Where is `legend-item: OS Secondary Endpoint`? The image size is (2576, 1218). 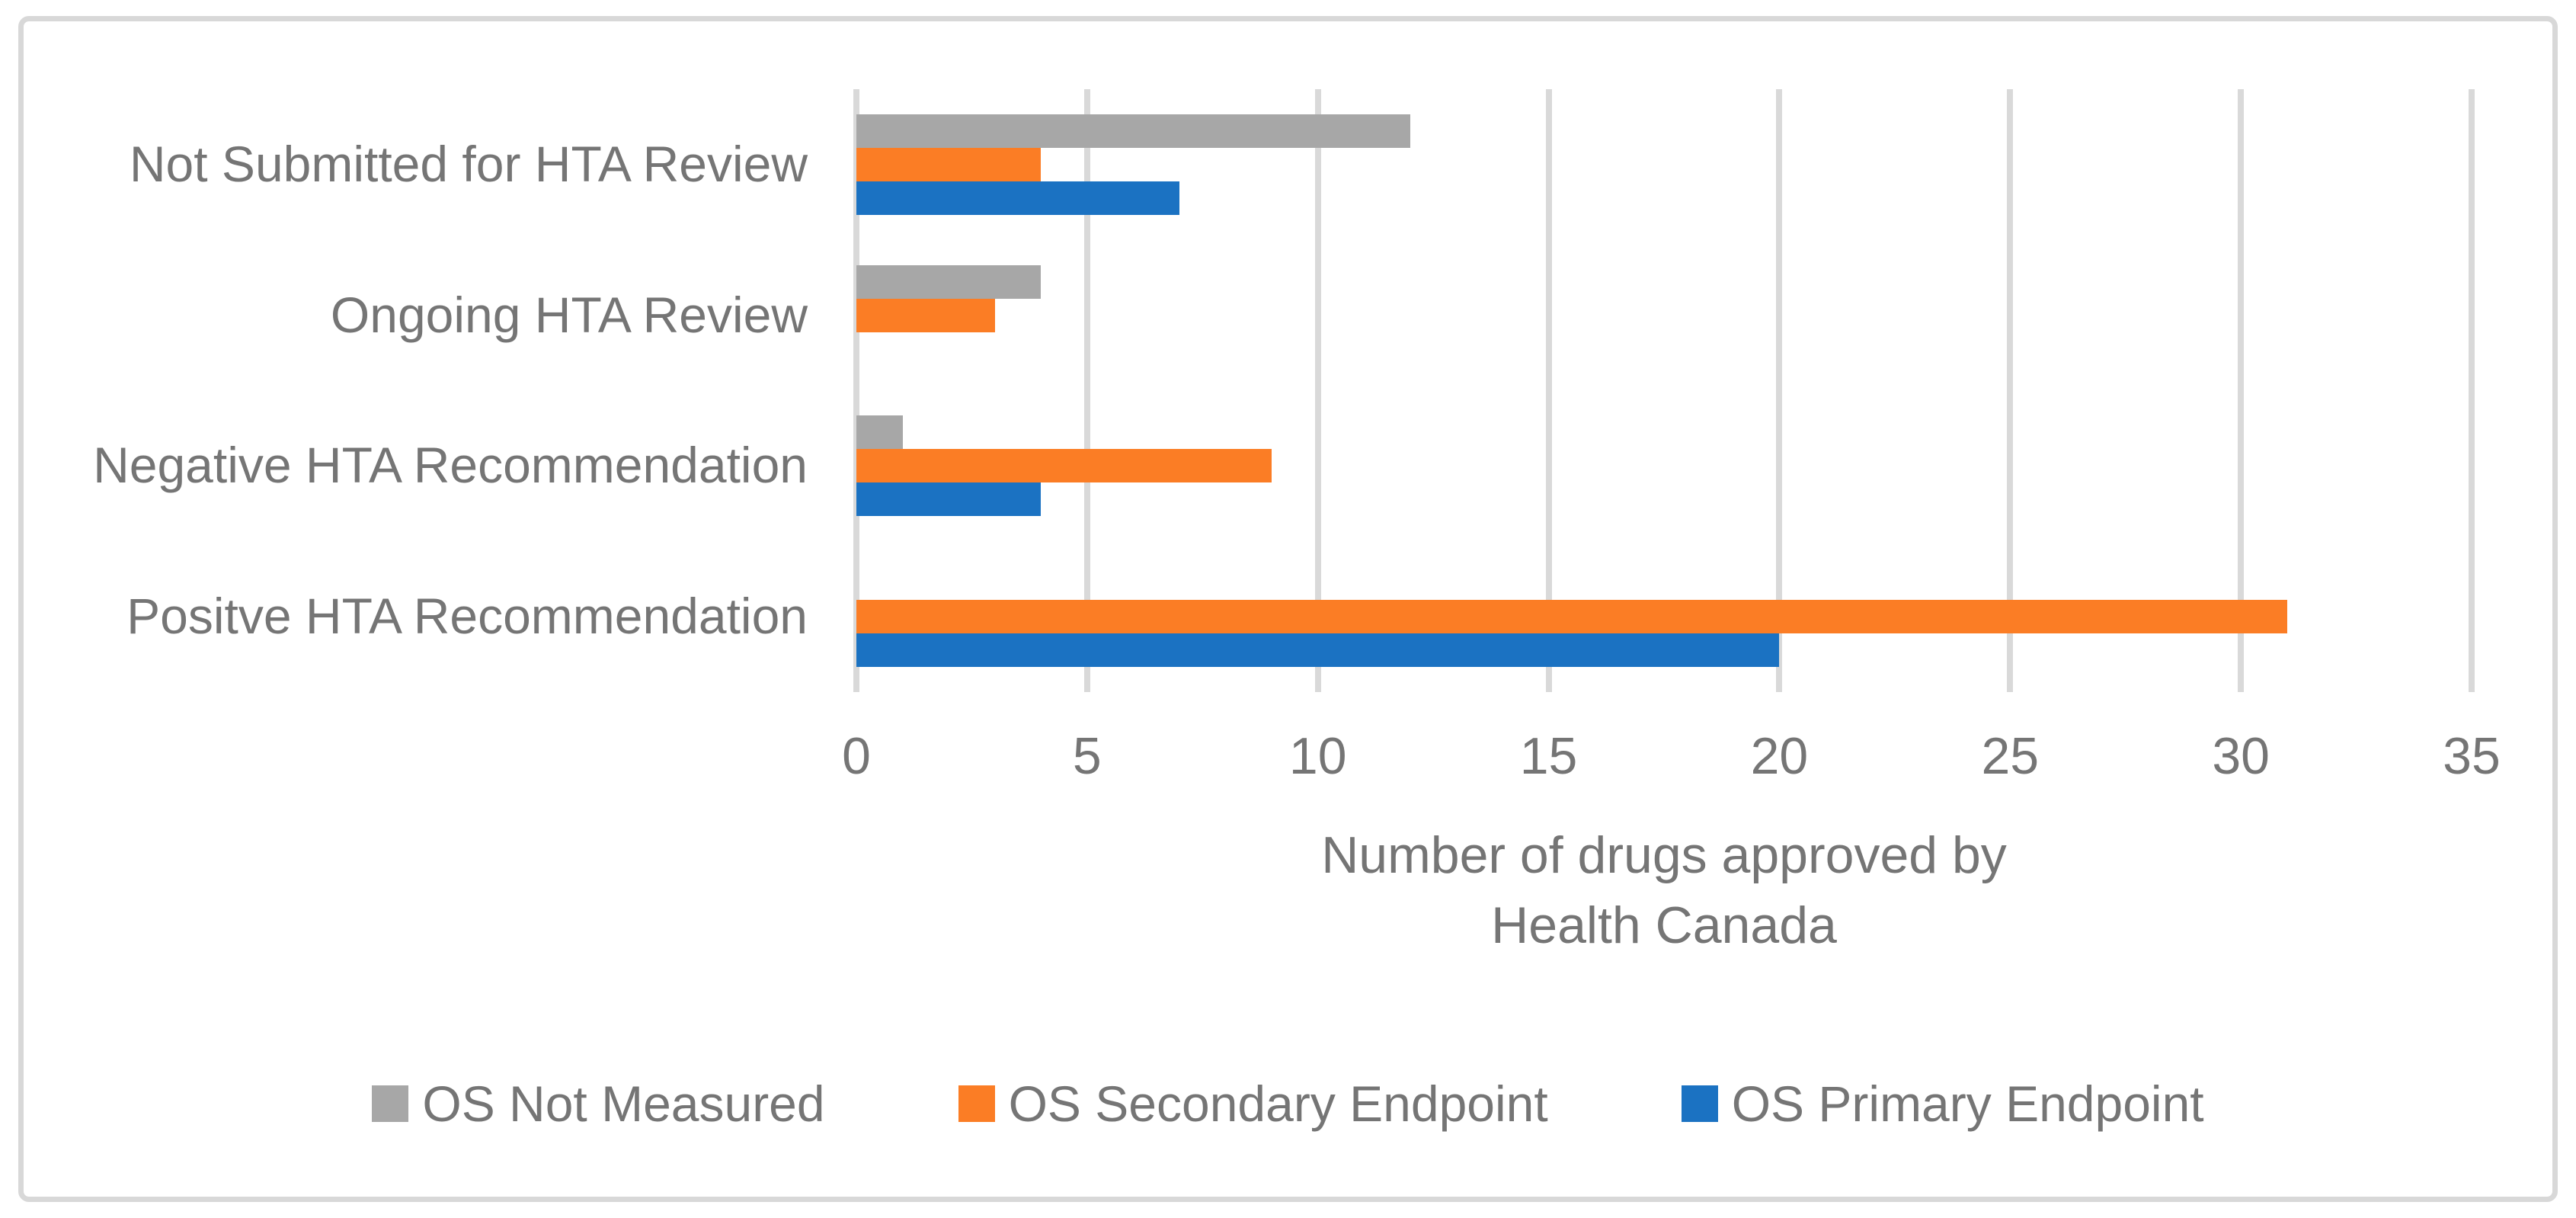
legend-item: OS Secondary Endpoint is located at coordinates (1253, 1104).